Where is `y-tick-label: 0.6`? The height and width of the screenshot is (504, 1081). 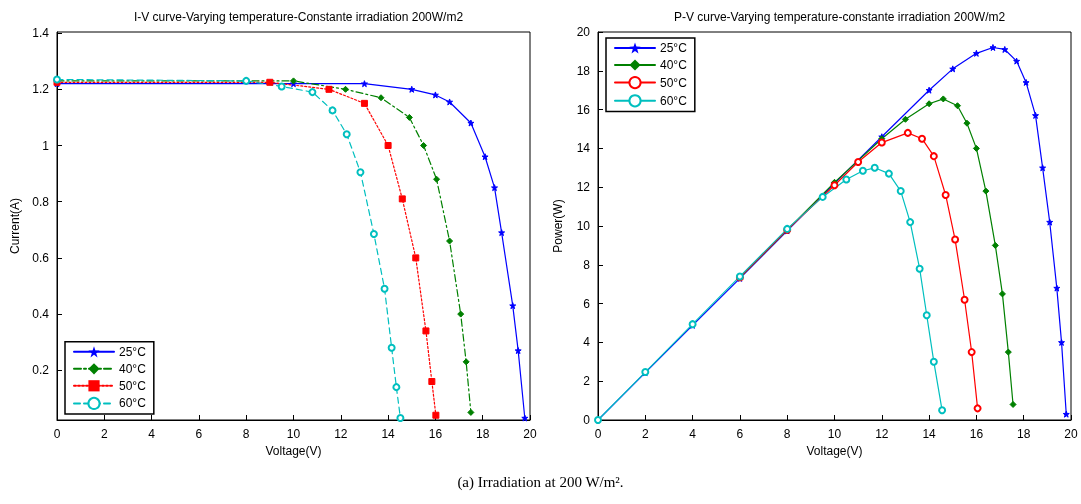 y-tick-label: 0.6 is located at coordinates (41, 257).